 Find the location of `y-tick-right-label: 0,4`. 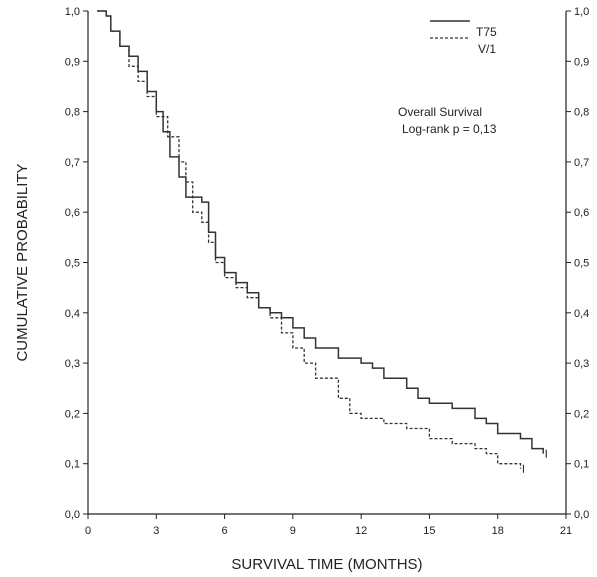

y-tick-right-label: 0,4 is located at coordinates (581, 314).